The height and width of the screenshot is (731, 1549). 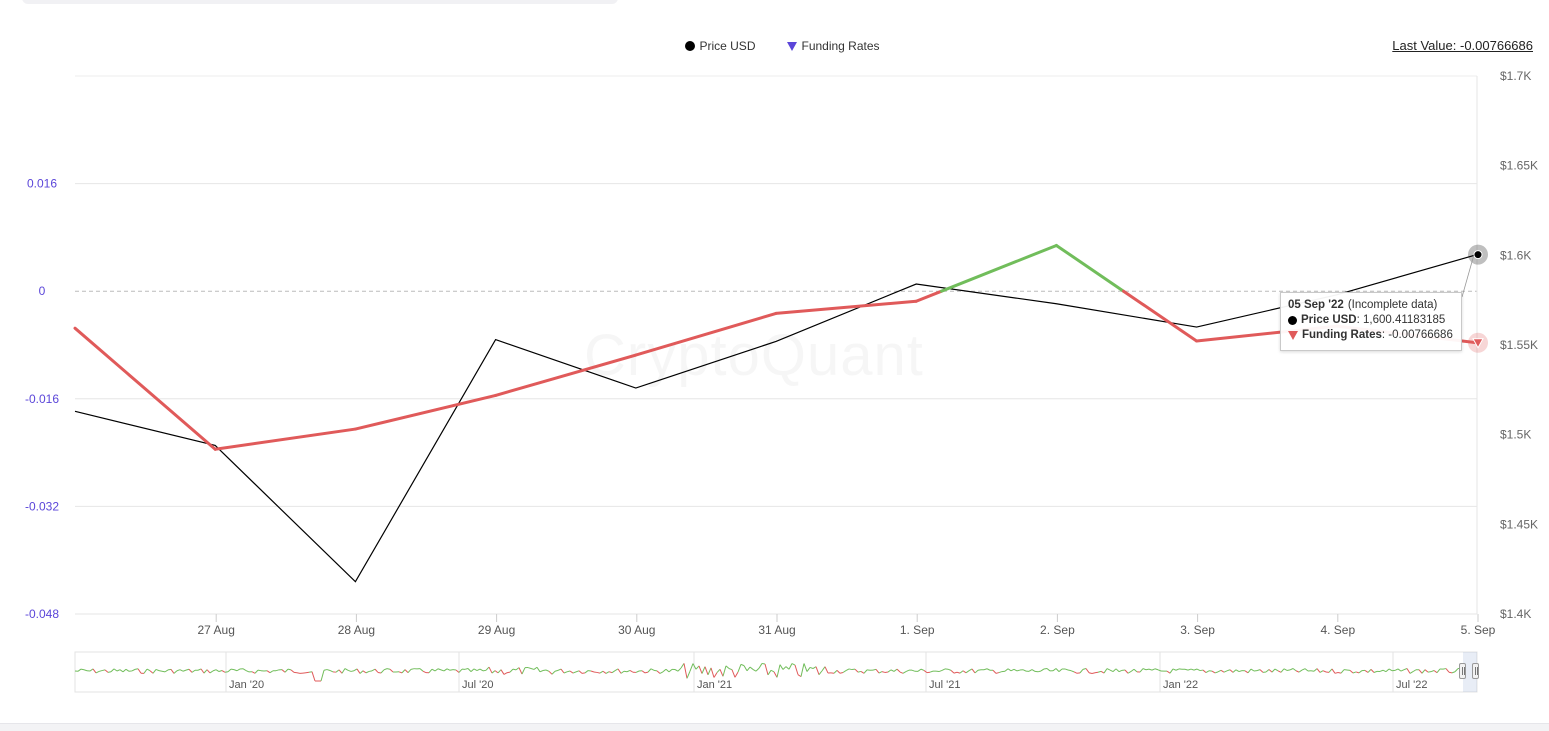 What do you see at coordinates (1515, 614) in the screenshot?
I see `right-axis-tick-label: $1.4K` at bounding box center [1515, 614].